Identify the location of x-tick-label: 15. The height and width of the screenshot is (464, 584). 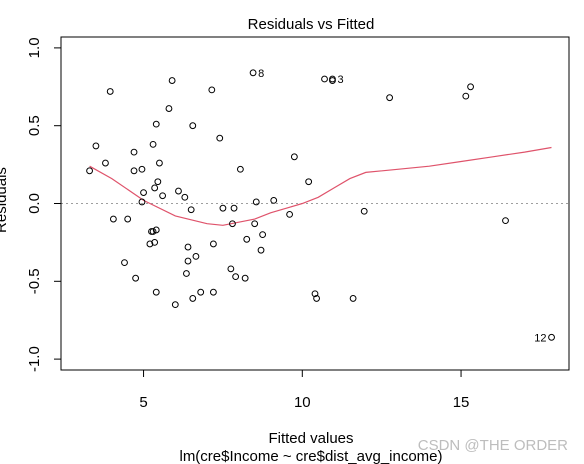
(461, 402).